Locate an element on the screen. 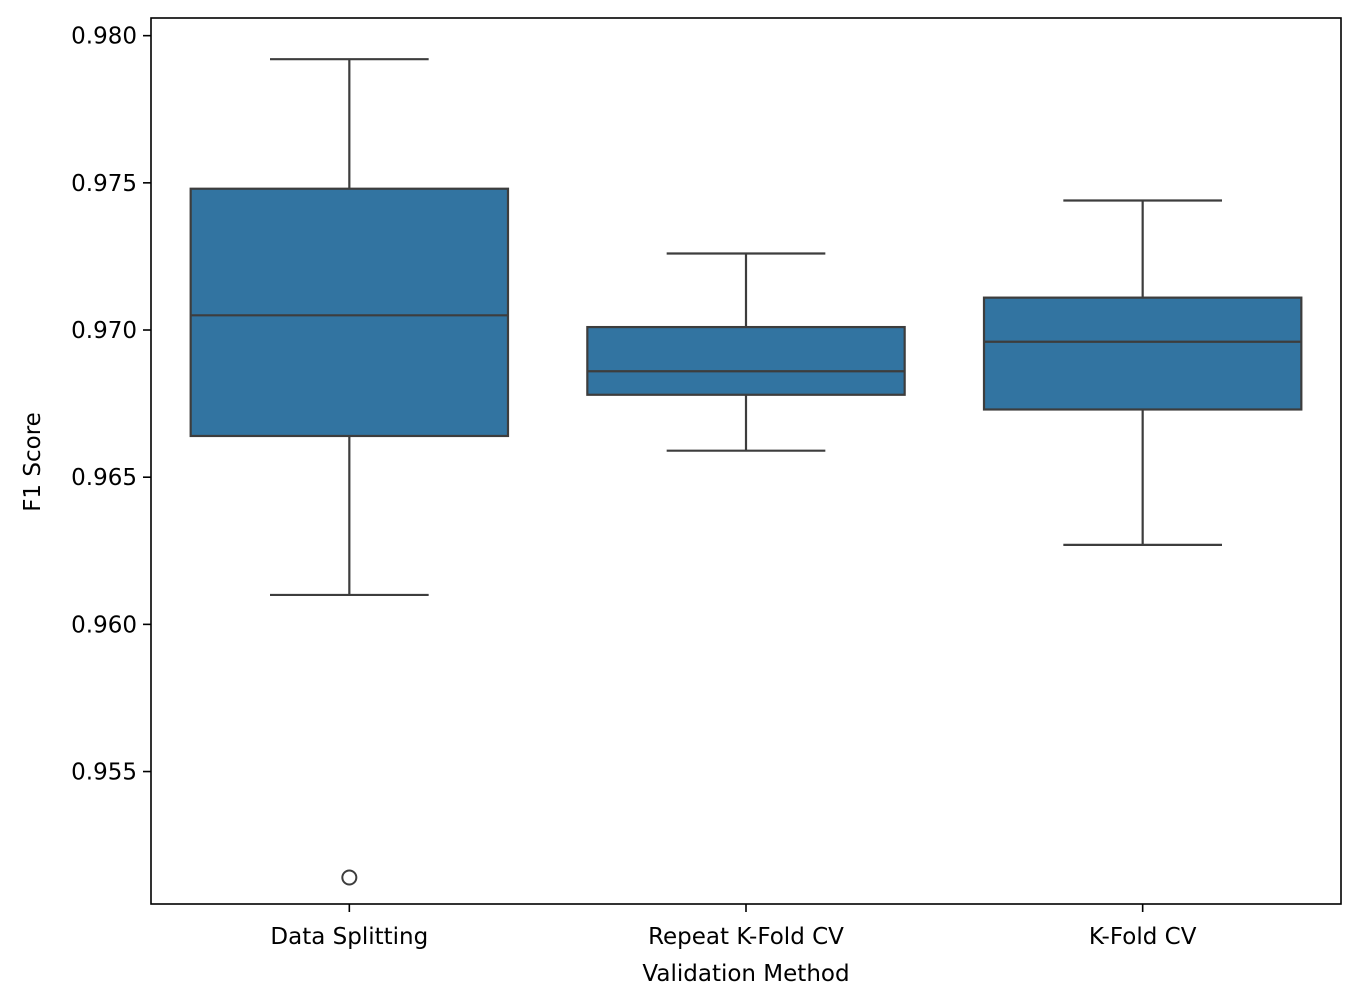  x-tick-label: K-Fold CV is located at coordinates (1143, 937).